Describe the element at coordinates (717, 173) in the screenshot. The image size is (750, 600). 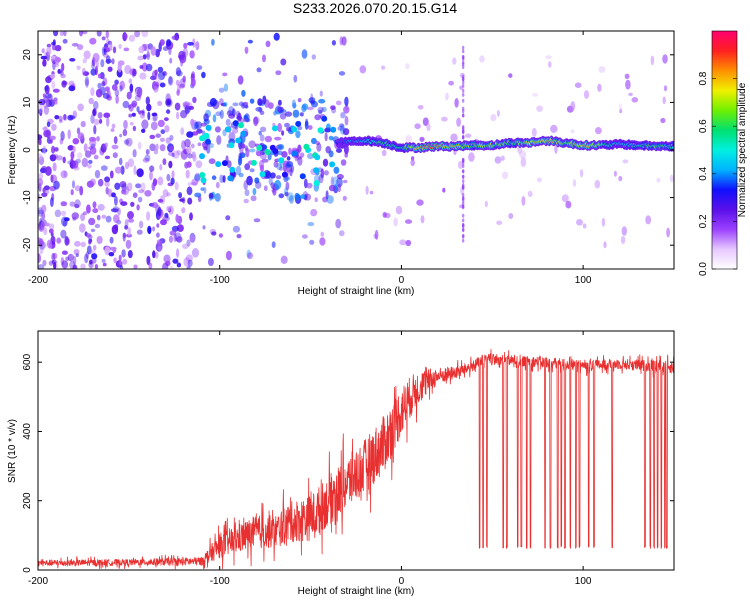
I see `colorbar-ticks: 0.0 0.2 0.4 0.6 0.8` at that location.